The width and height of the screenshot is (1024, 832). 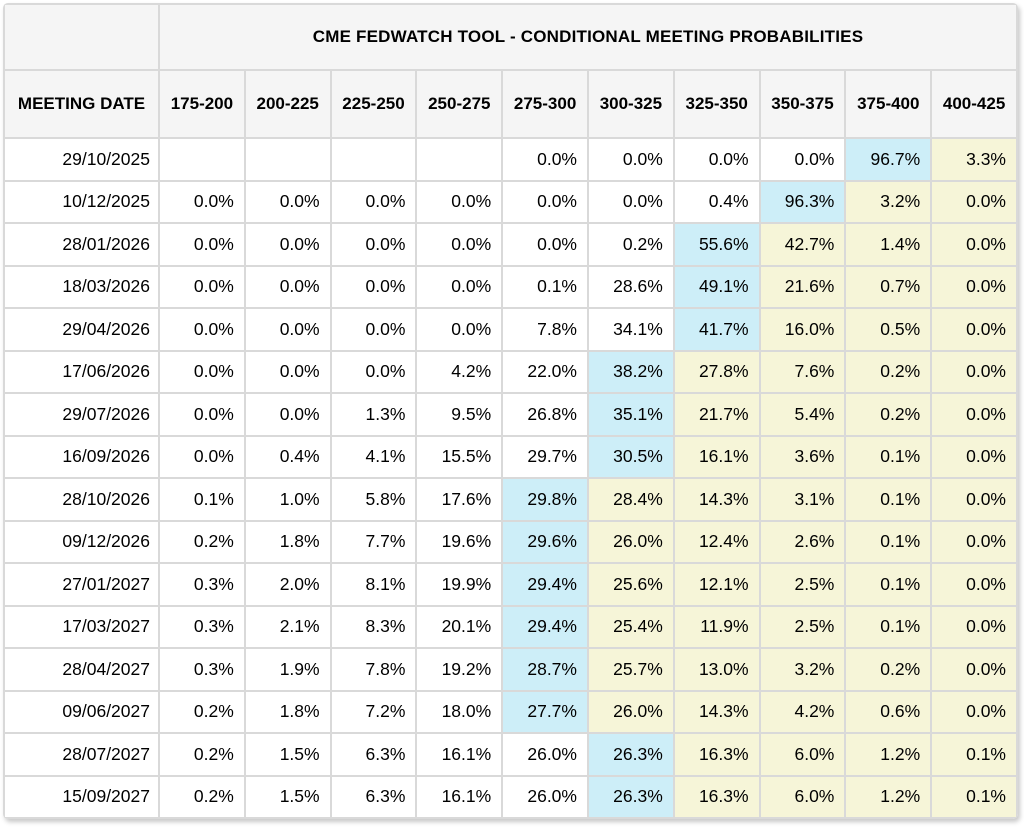 I want to click on prob-cell: 14.3%, so click(x=716, y=499).